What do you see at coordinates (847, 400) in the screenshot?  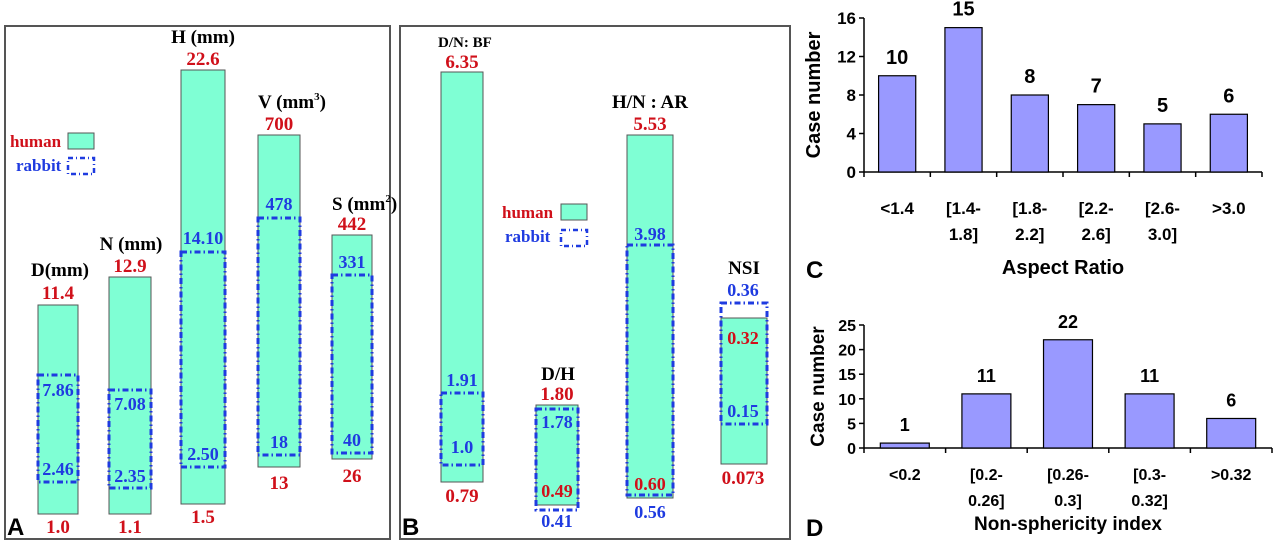 I see `undefined-y-tick-label: 10` at bounding box center [847, 400].